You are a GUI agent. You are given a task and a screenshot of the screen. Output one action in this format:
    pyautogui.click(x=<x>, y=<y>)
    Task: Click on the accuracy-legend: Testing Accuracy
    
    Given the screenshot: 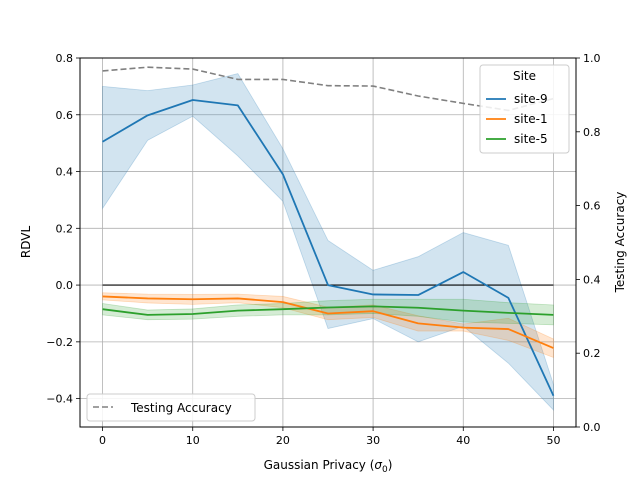 What is the action you would take?
    pyautogui.click(x=171, y=407)
    